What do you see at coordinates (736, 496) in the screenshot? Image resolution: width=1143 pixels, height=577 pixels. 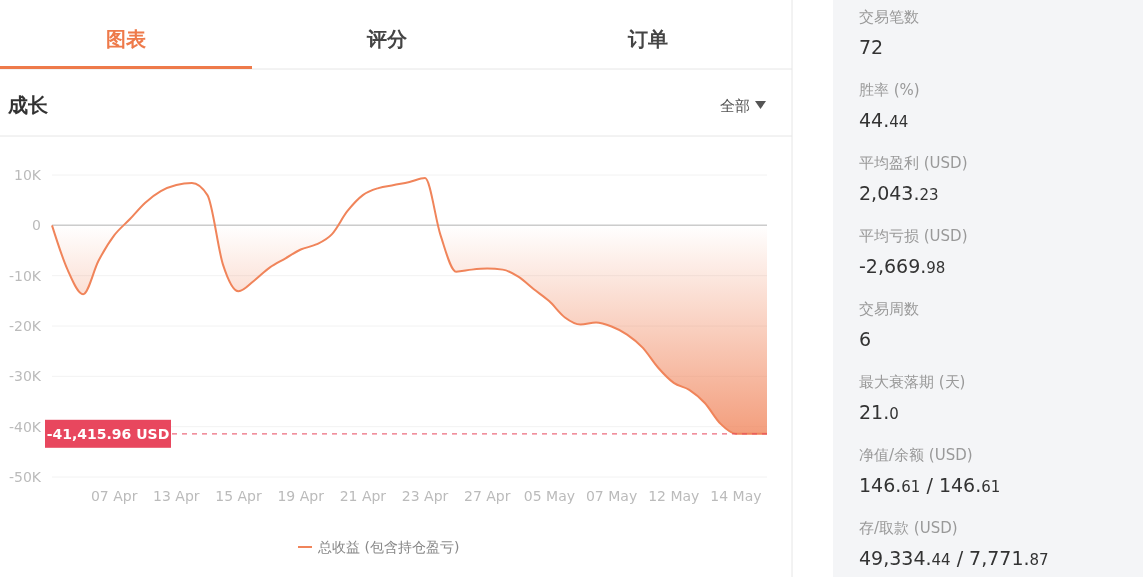 I see `x-tick-label: 14 May` at bounding box center [736, 496].